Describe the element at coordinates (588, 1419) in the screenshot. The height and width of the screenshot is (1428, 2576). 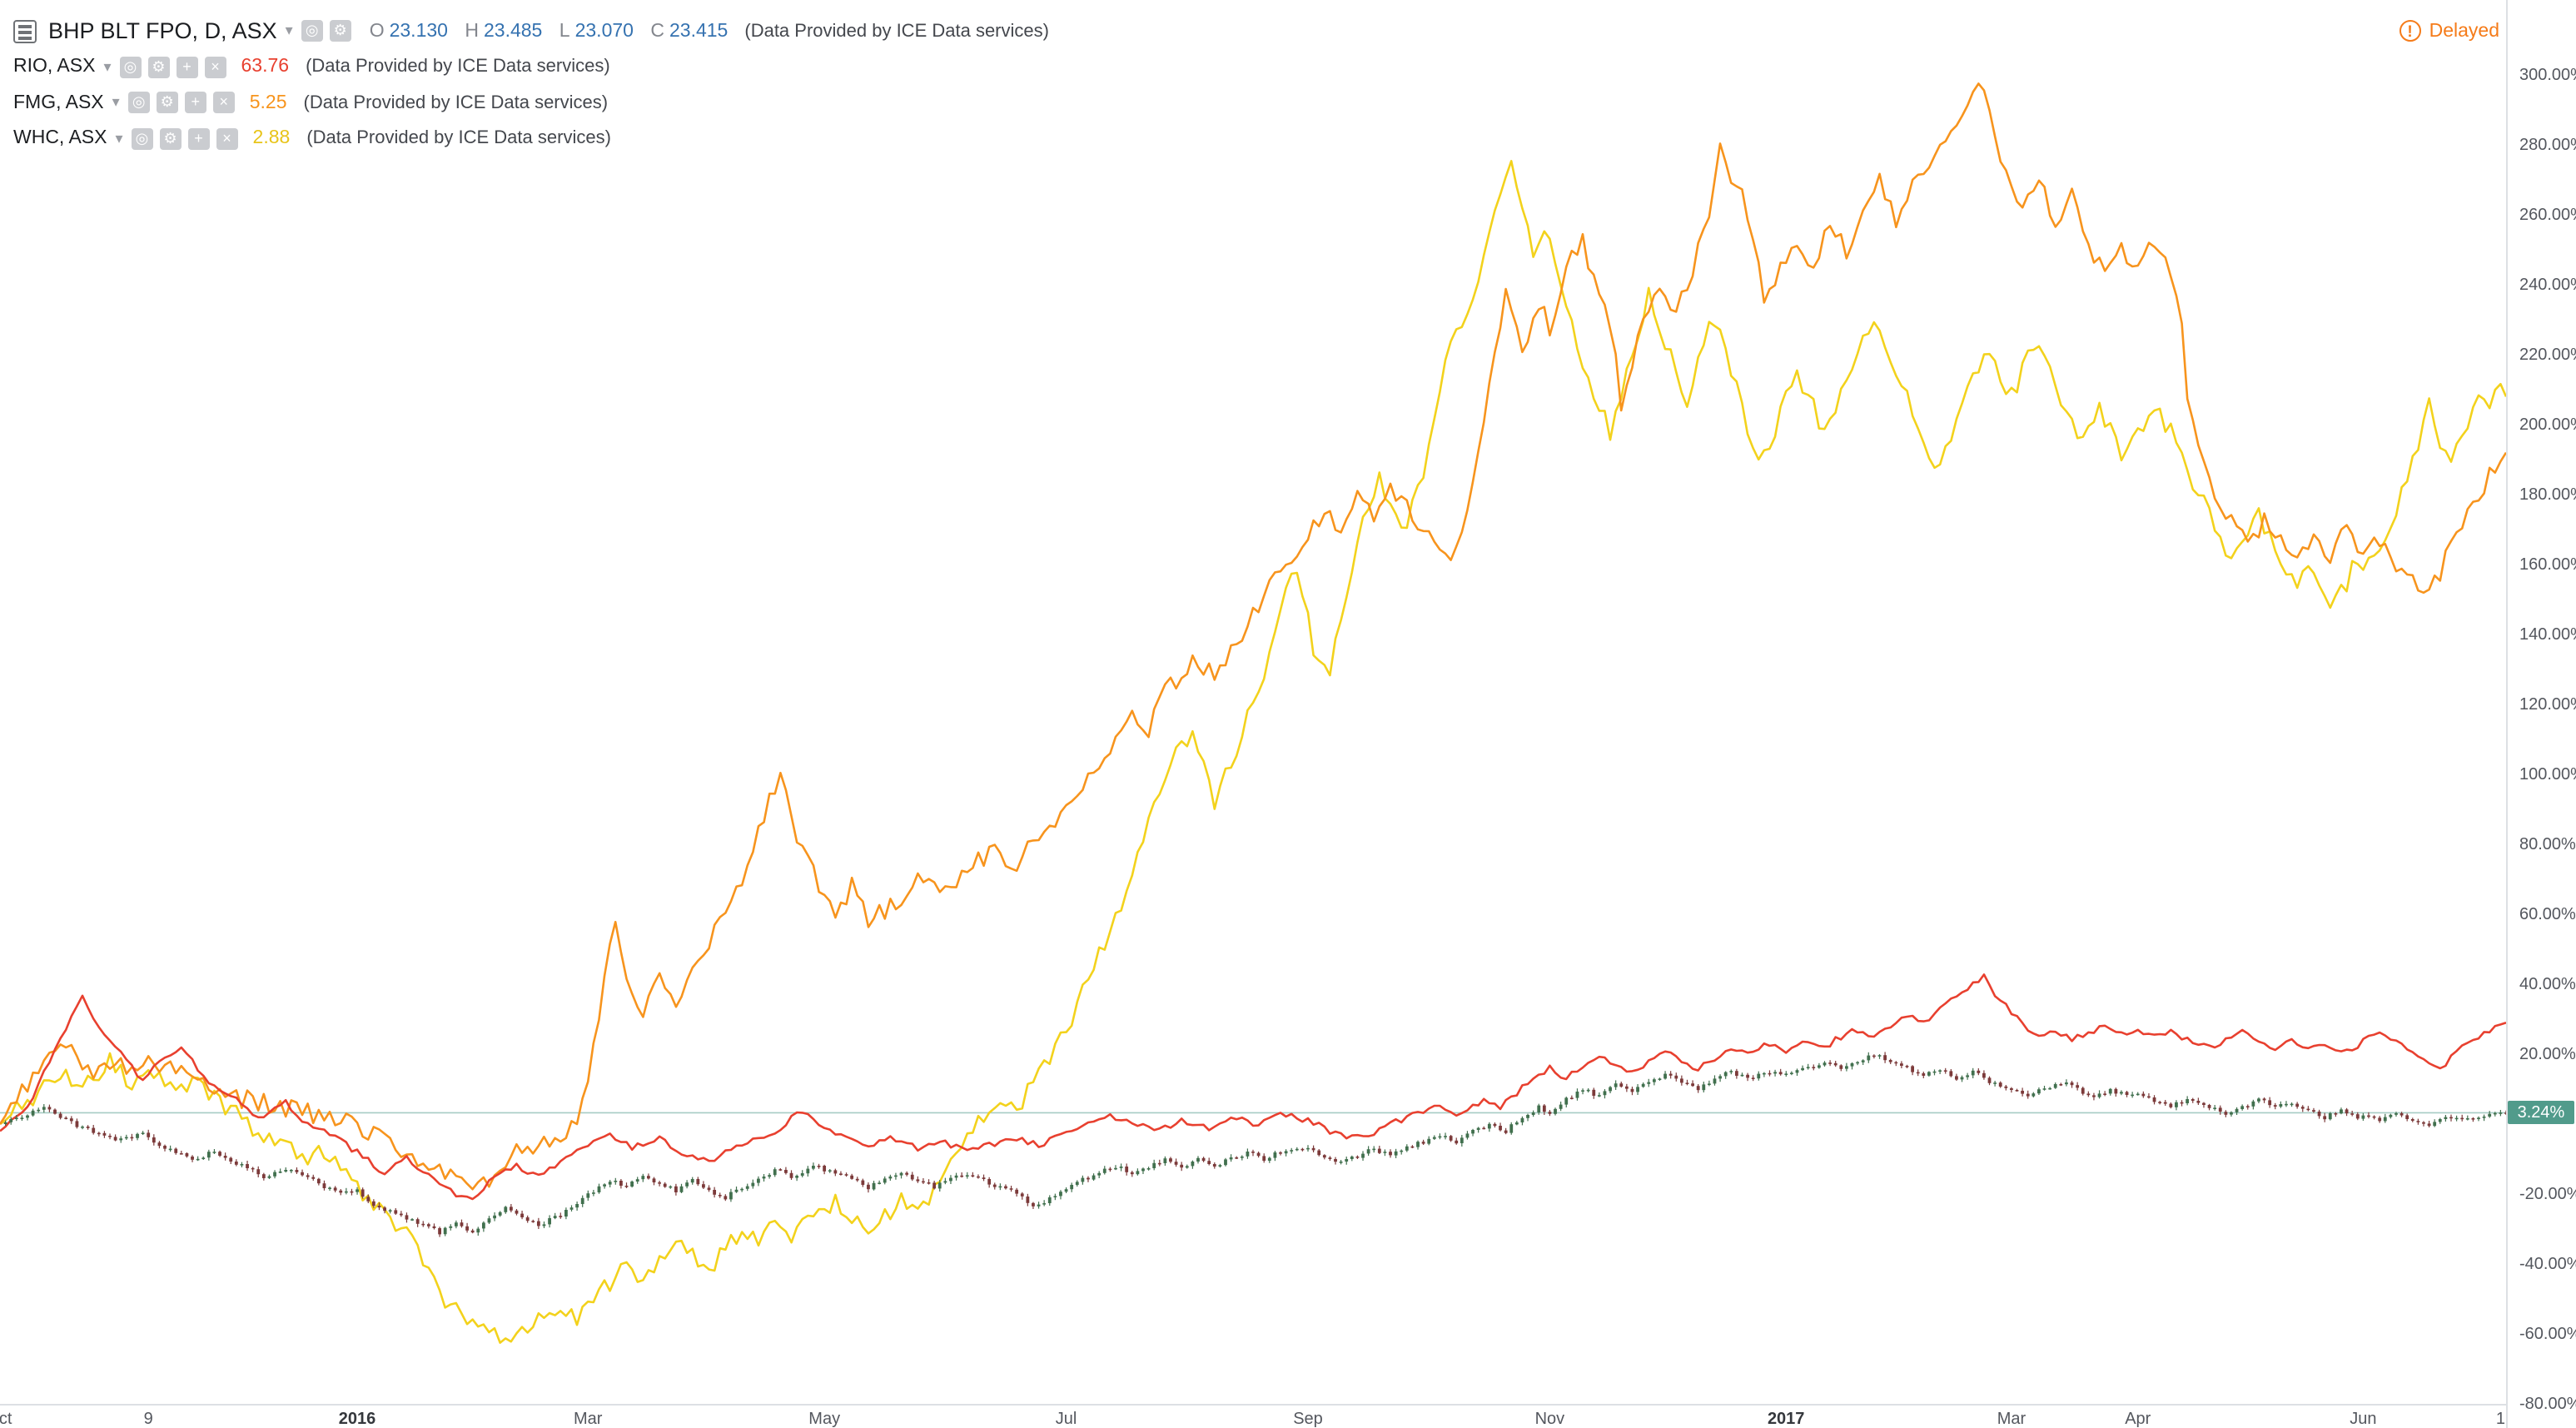
I see `x-axis-label: Mar` at that location.